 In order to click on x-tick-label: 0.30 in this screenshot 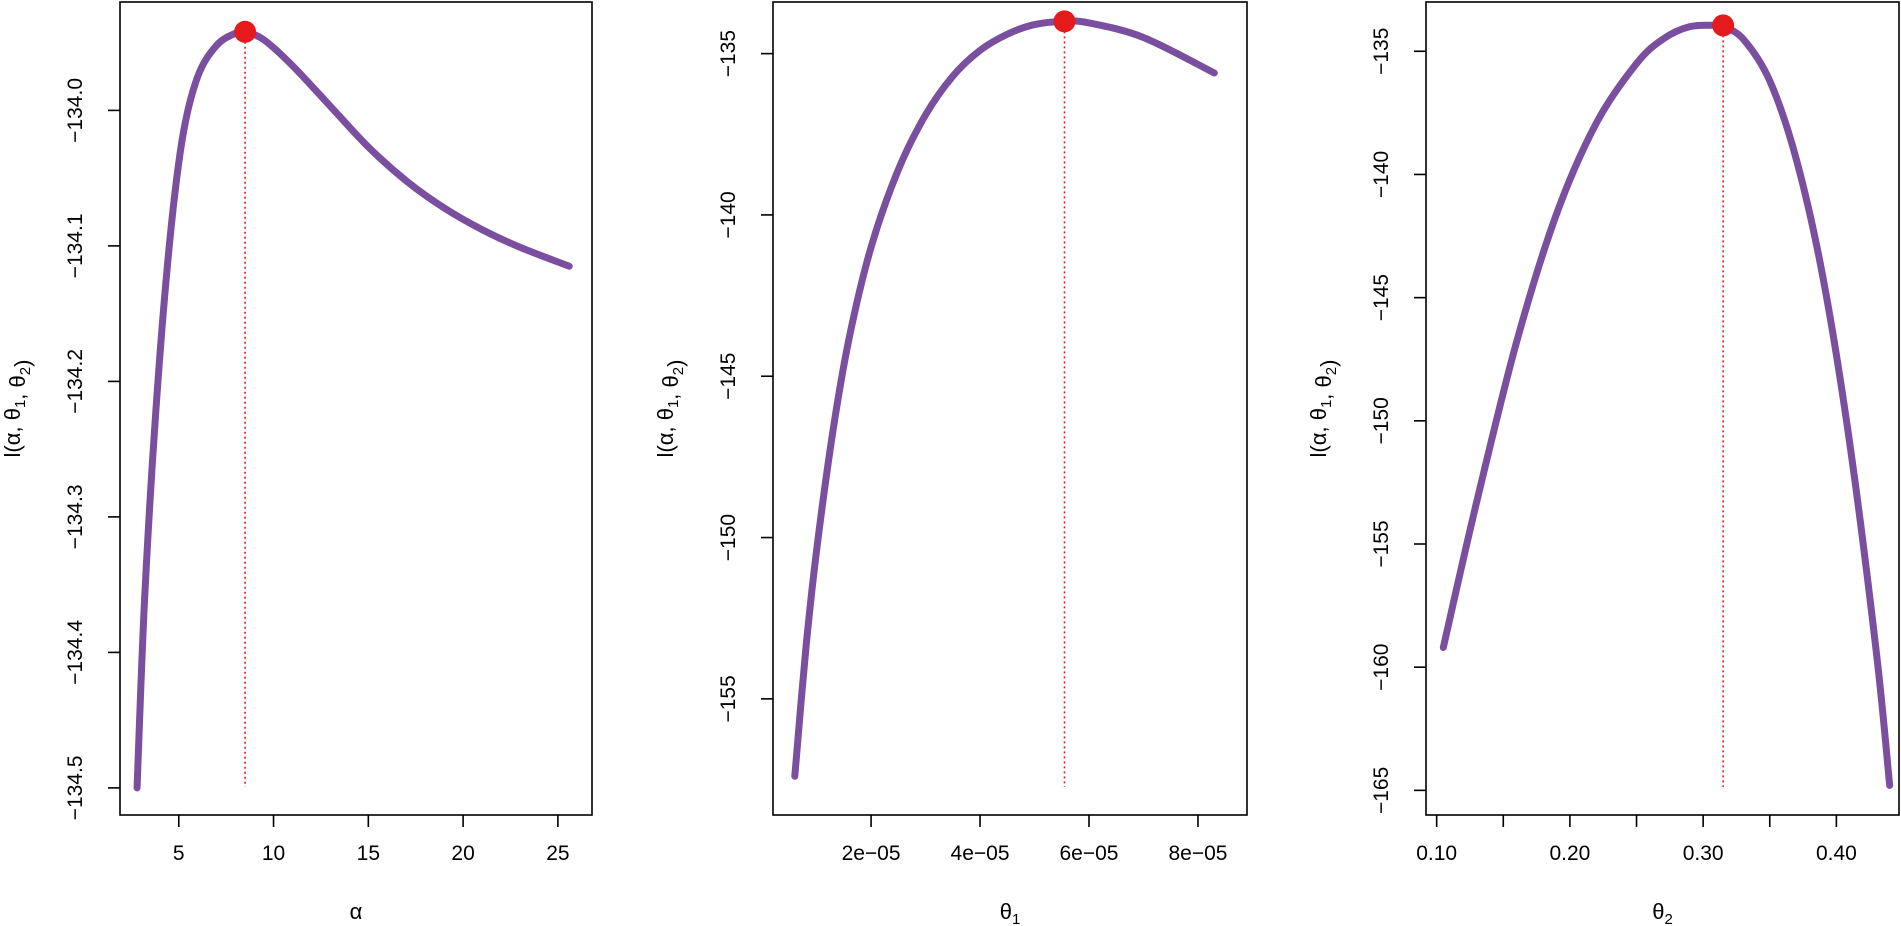, I will do `click(1703, 853)`.